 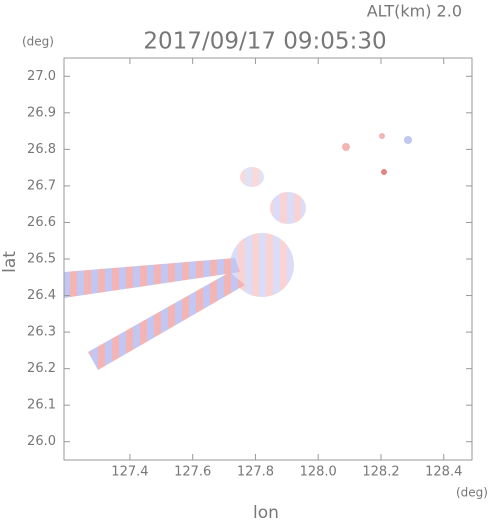 What do you see at coordinates (41, 368) in the screenshot?
I see `y-tick-label: 26.2` at bounding box center [41, 368].